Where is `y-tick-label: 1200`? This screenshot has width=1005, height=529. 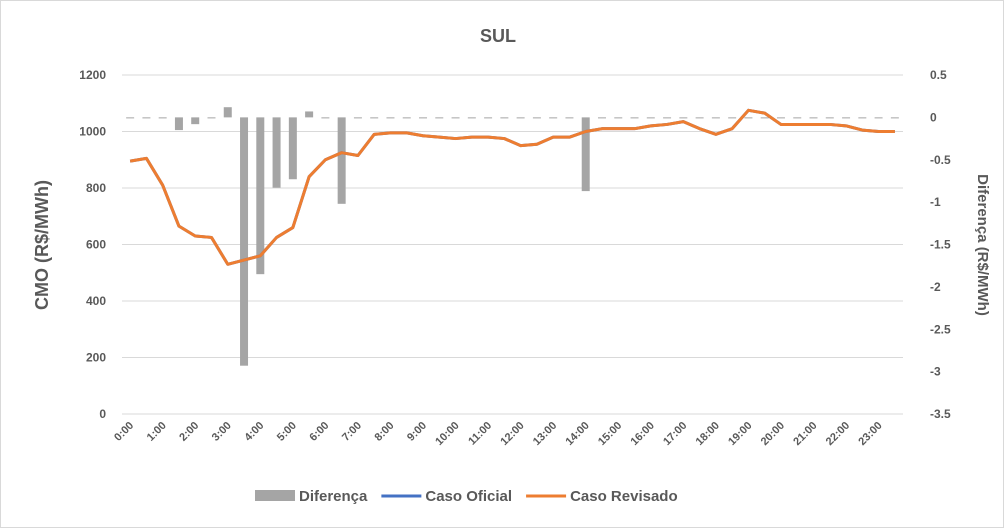
y-tick-label: 1200 is located at coordinates (92, 75).